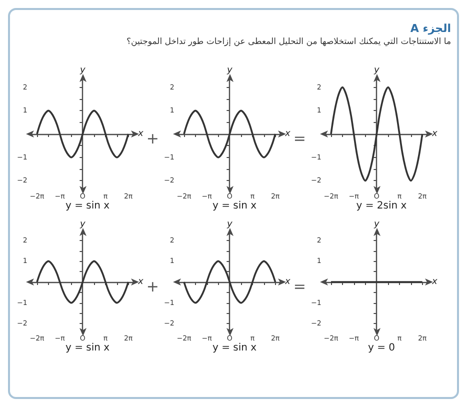 Image resolution: width=467 pixels, height=407 pixels. What do you see at coordinates (381, 206) in the screenshot?
I see `text: y = 2sin x` at bounding box center [381, 206].